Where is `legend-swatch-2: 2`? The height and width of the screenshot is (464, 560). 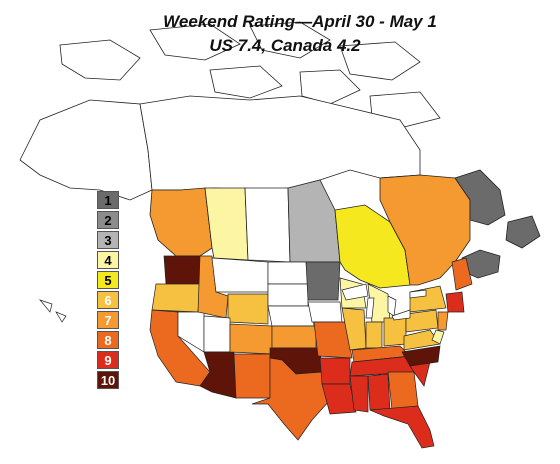
legend-swatch-2: 2 is located at coordinates (108, 220).